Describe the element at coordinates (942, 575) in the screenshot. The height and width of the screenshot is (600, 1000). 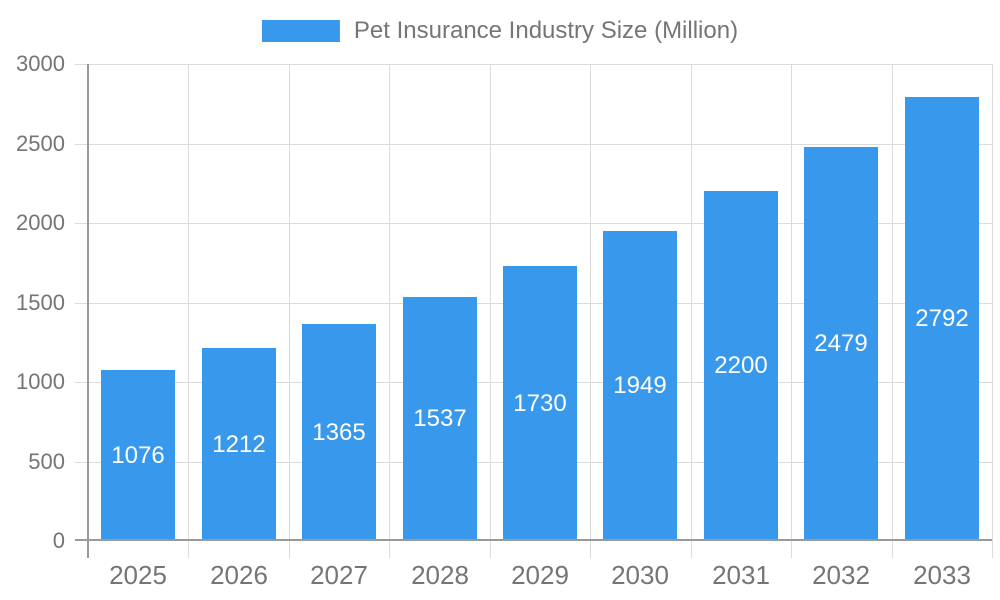
I see `x-axis-tick-label: 2033` at that location.